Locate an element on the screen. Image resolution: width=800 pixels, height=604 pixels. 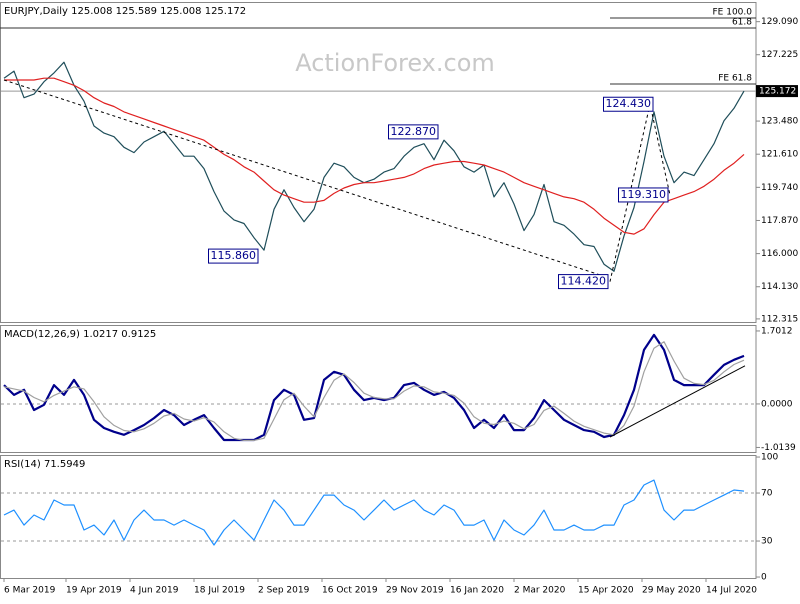
annotation-label: 122.870 is located at coordinates (414, 131).